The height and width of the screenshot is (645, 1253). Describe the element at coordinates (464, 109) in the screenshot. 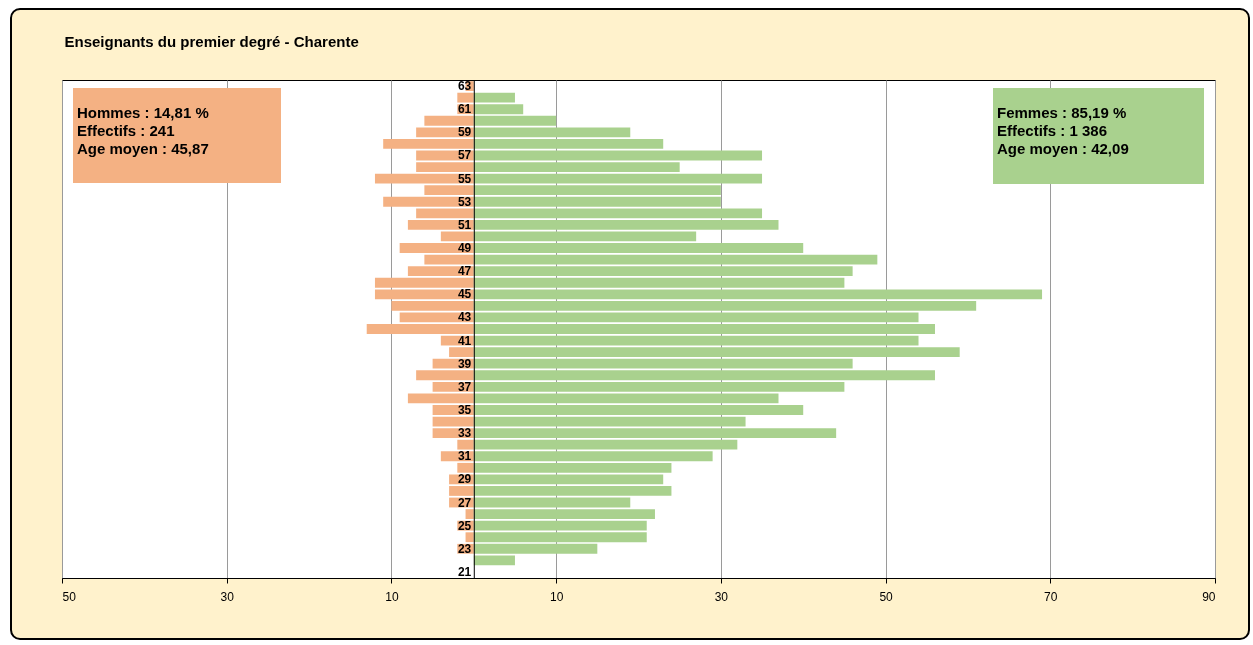

I see `y-tick-label: 61` at that location.